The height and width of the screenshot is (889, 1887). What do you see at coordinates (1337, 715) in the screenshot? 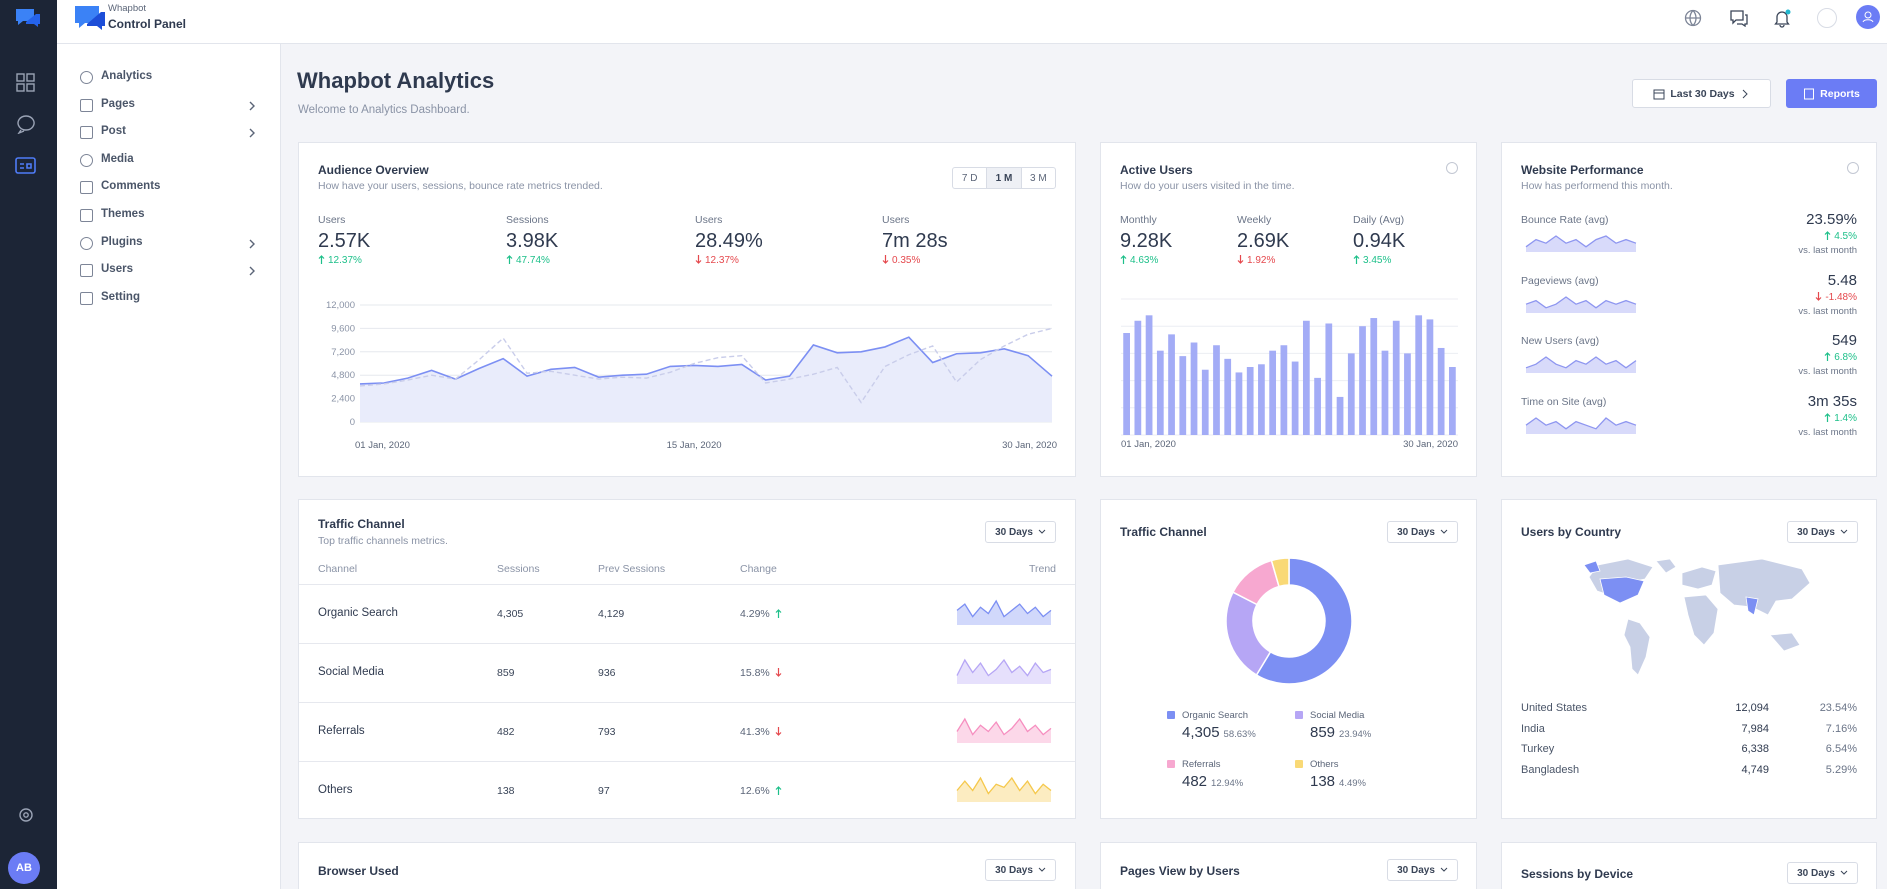
I see `legend-label: Social Media` at bounding box center [1337, 715].